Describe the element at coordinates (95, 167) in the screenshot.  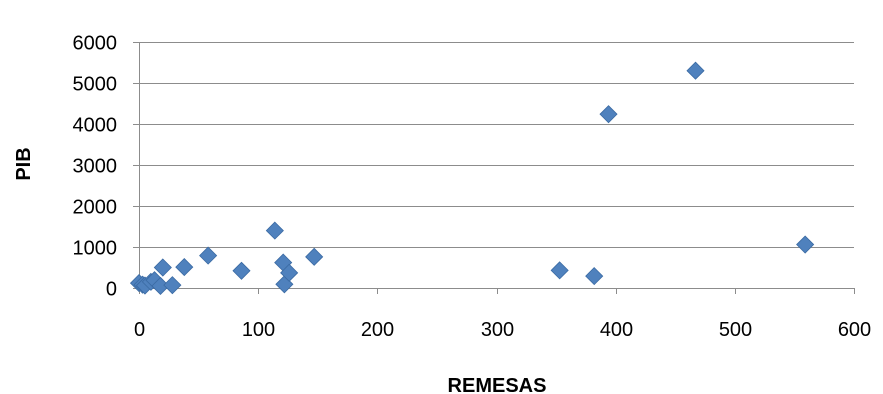
I see `y-tick-label-3000: 3000` at that location.